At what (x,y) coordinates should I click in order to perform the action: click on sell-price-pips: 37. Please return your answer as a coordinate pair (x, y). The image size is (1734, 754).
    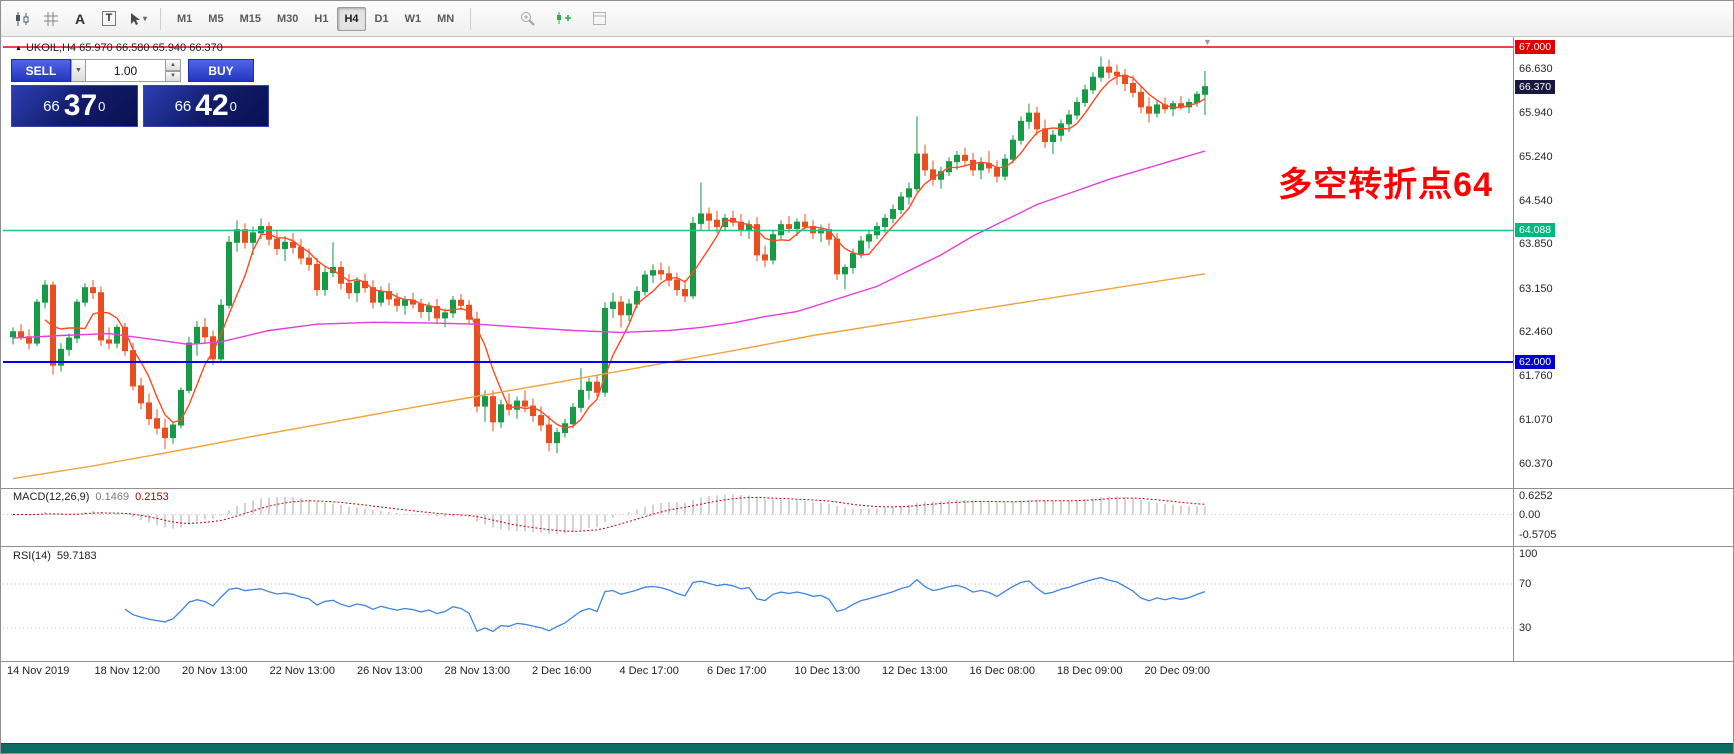
    Looking at the image, I should click on (80, 105).